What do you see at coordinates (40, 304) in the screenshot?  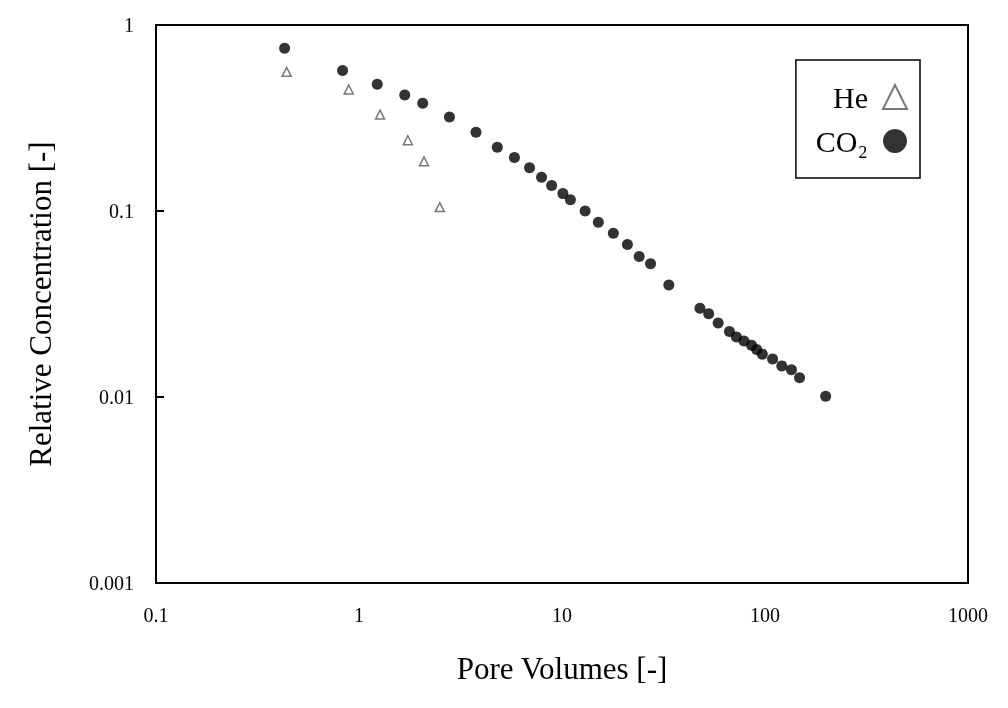 I see `y-axis-title: Relative Concentration [-]` at bounding box center [40, 304].